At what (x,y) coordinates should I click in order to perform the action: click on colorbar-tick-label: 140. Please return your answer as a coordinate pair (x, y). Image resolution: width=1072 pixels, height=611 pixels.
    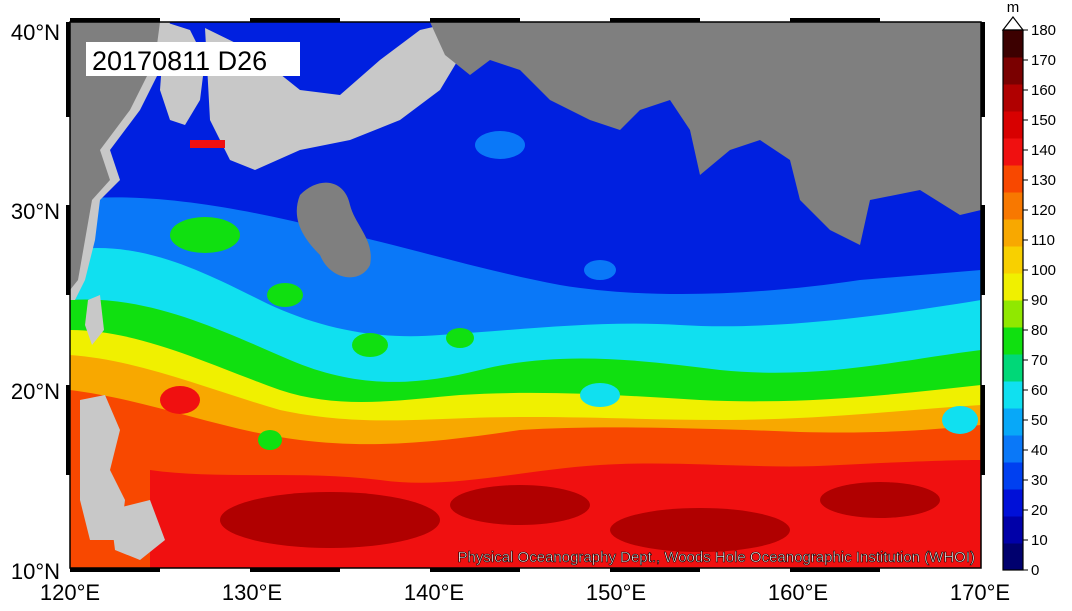
    Looking at the image, I should click on (1043, 150).